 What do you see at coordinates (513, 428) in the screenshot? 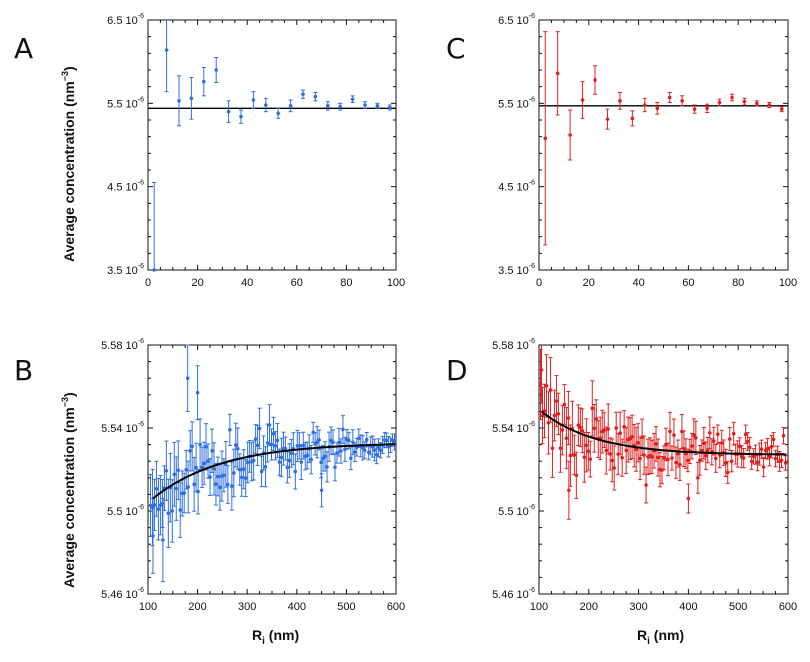
I see `y-tick-label: 5.54 10-6` at bounding box center [513, 428].